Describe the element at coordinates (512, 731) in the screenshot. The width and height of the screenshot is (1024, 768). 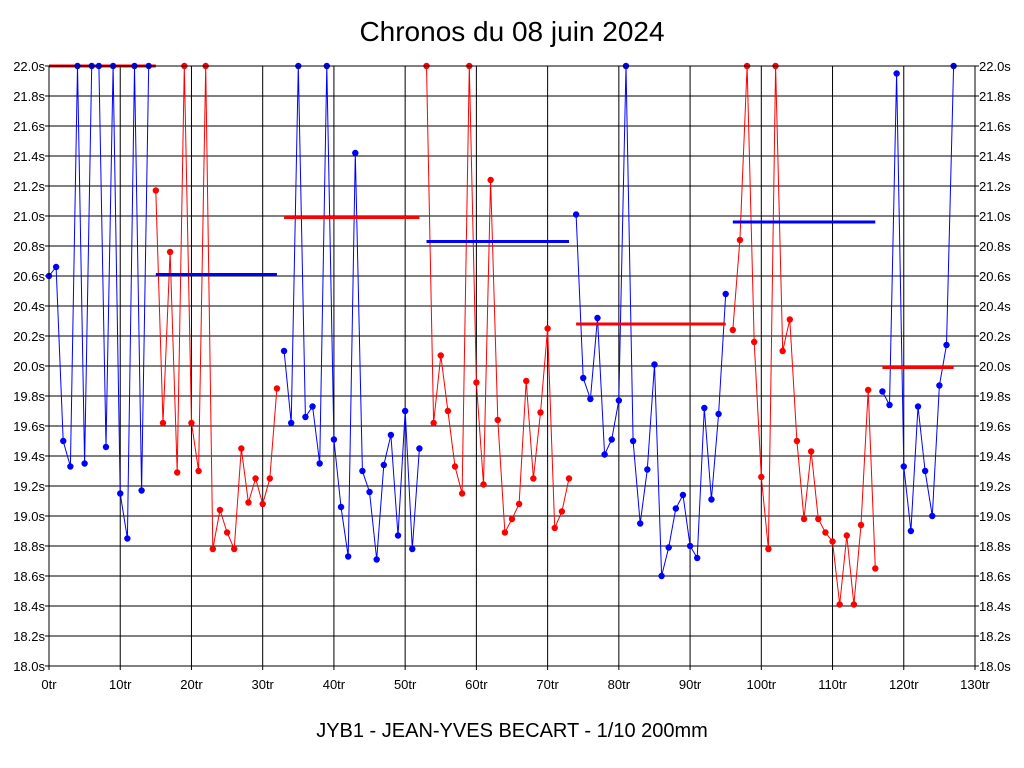
I see `chart-caption: JYB1 - JEAN-YVES BECART - 1/10 200mm` at that location.